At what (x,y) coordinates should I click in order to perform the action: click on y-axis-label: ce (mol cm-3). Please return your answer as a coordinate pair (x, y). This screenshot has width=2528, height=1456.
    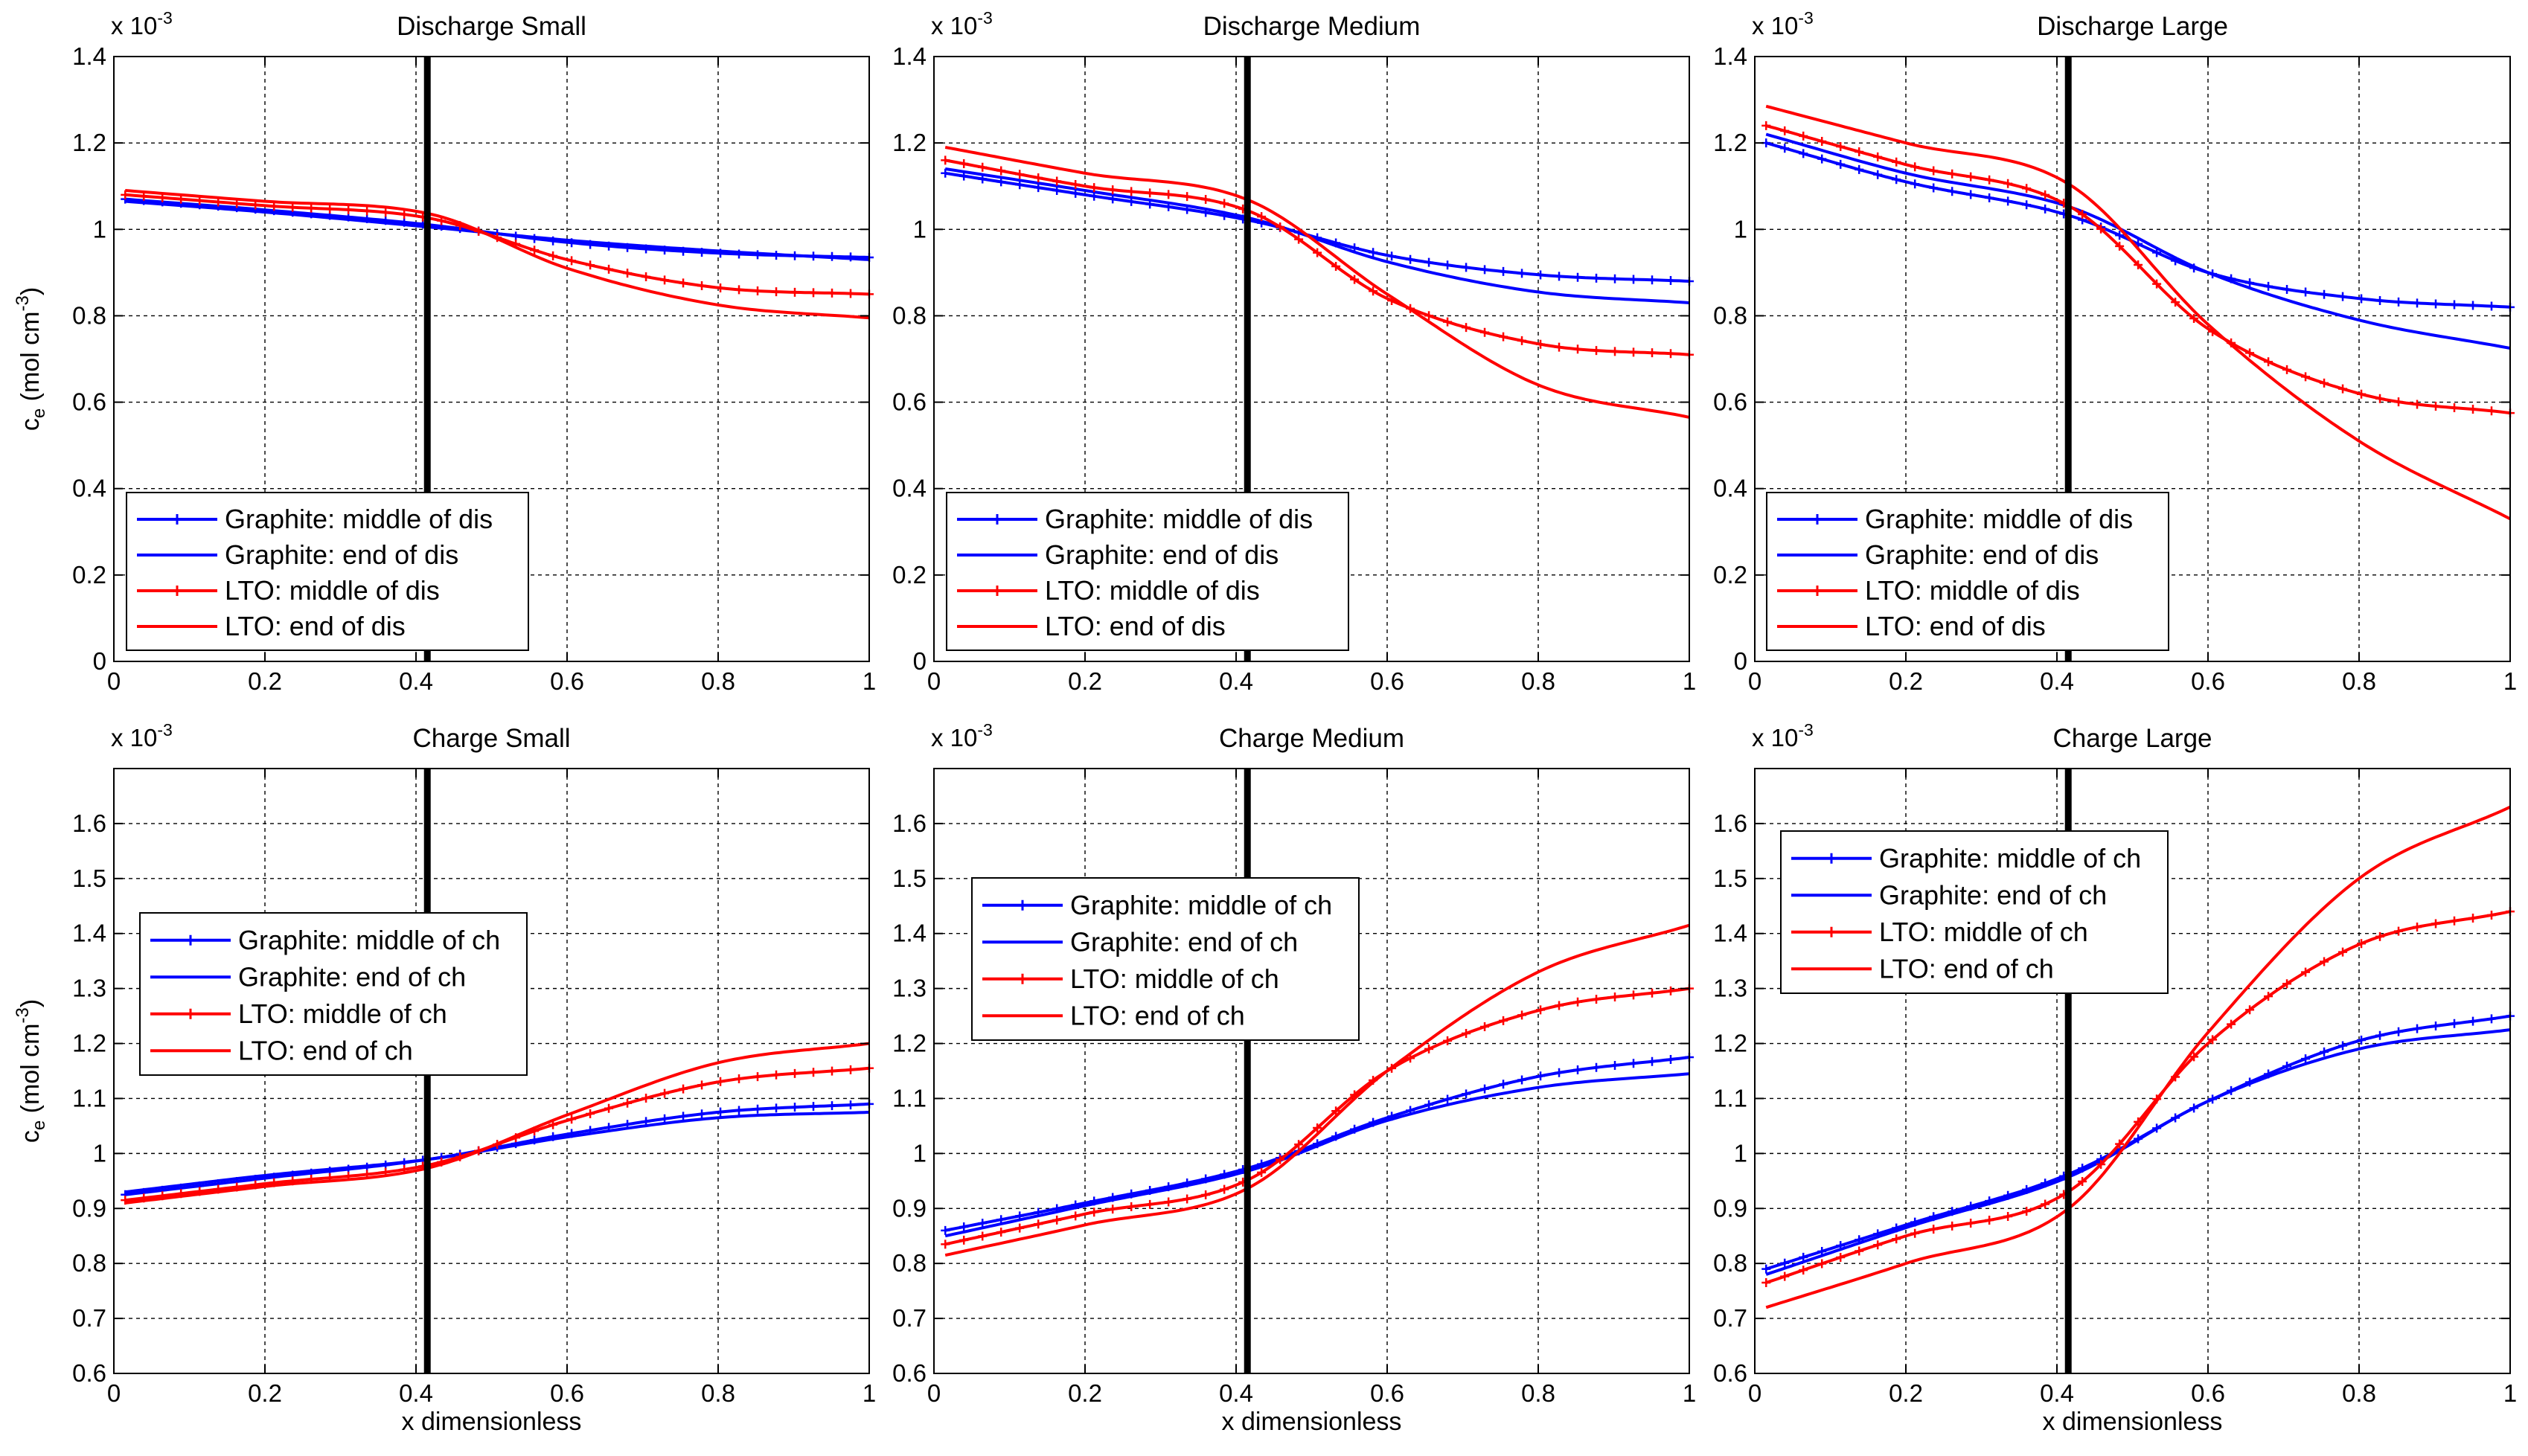
    Looking at the image, I should click on (31, 359).